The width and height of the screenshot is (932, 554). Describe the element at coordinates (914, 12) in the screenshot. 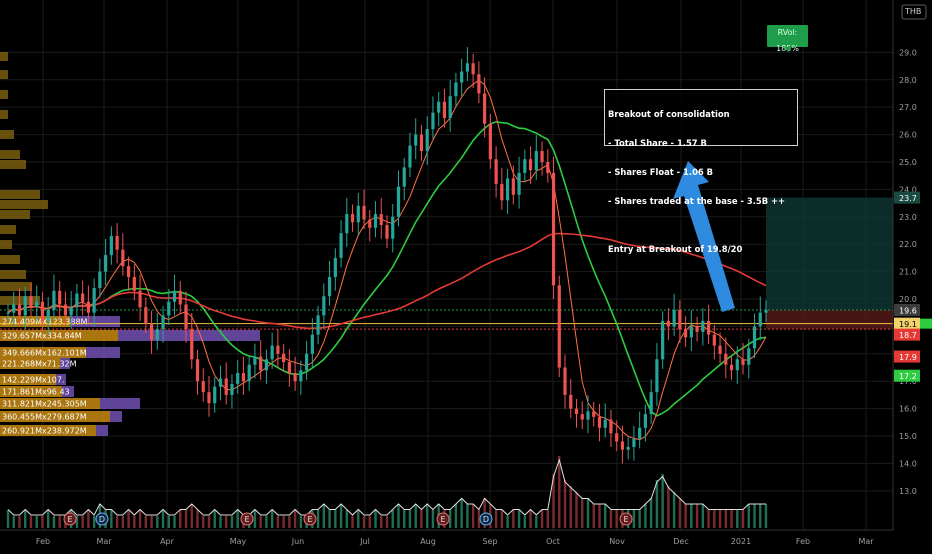

I see `symbol-box` at that location.